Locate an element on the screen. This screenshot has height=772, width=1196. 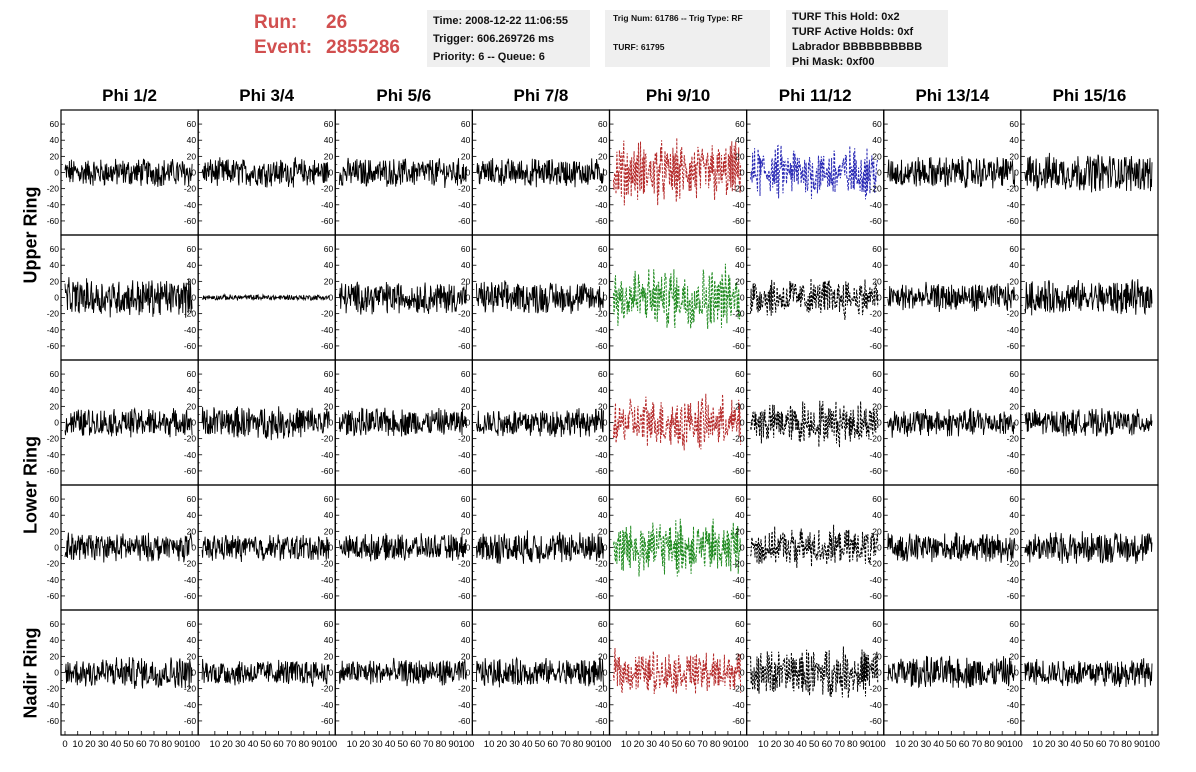
x-tick-label: 100 is located at coordinates (1015, 744).